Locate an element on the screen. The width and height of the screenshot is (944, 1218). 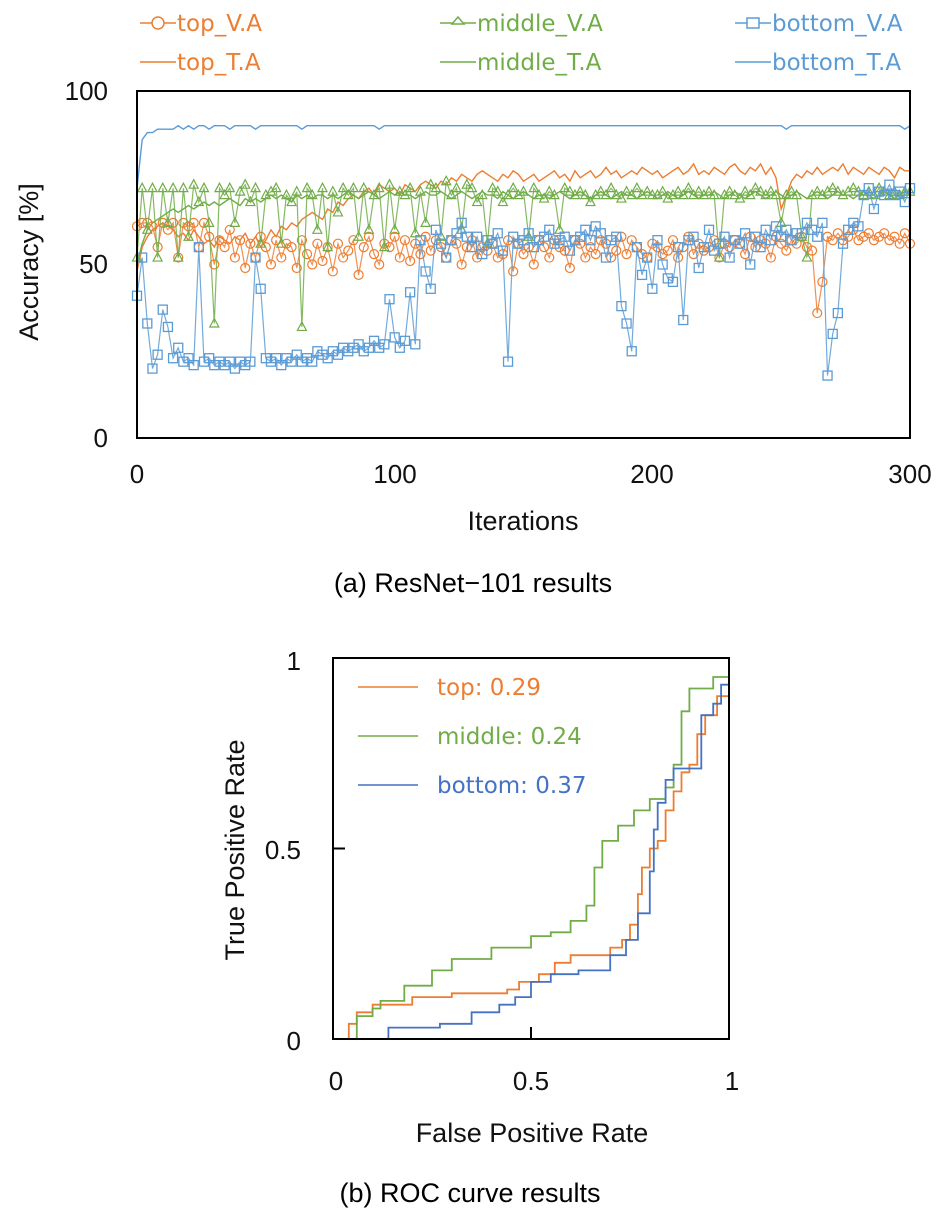
x-axis-title: Iterations is located at coordinates (522, 521).